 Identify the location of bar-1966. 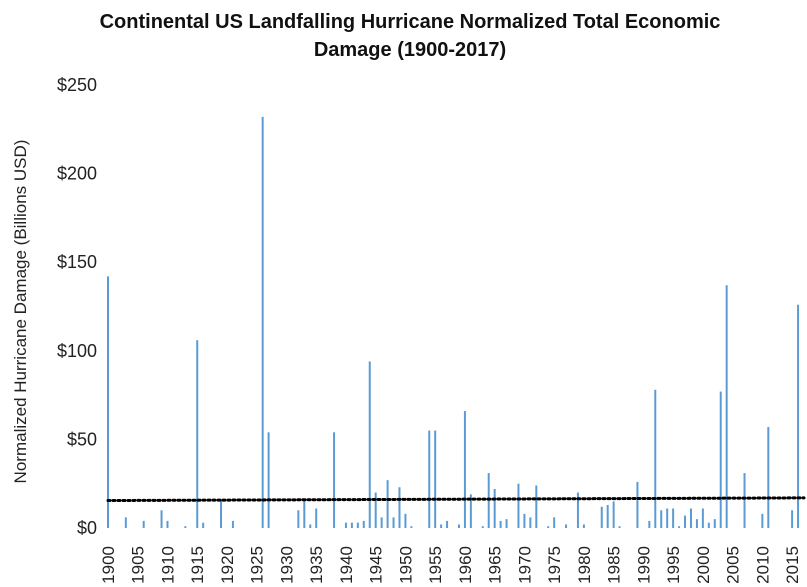
(500, 524).